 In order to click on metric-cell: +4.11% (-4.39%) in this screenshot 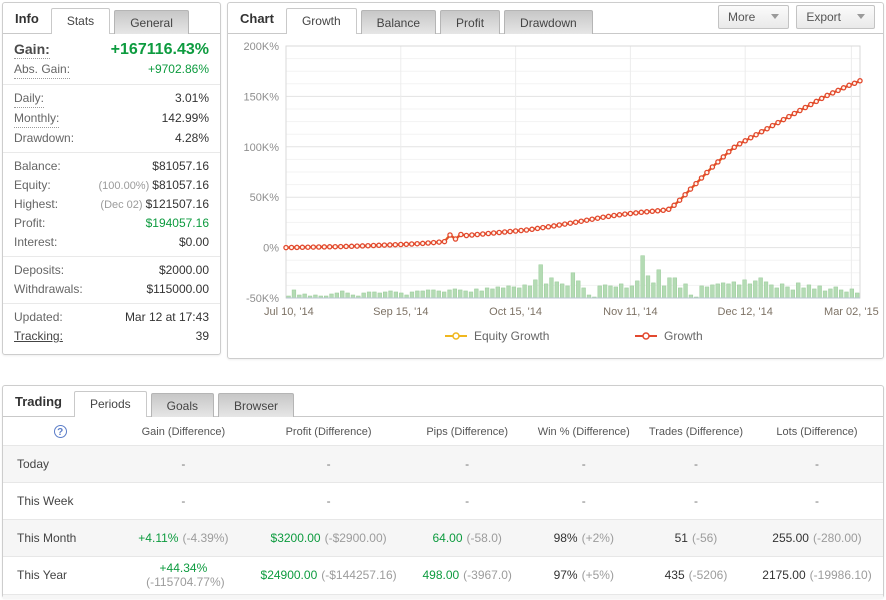, I will do `click(183, 538)`.